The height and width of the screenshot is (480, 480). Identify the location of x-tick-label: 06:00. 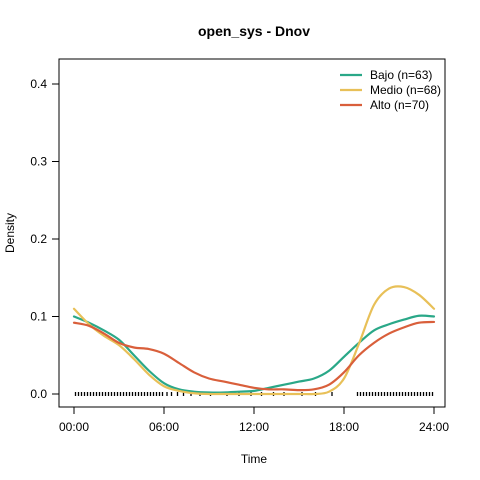
(164, 427).